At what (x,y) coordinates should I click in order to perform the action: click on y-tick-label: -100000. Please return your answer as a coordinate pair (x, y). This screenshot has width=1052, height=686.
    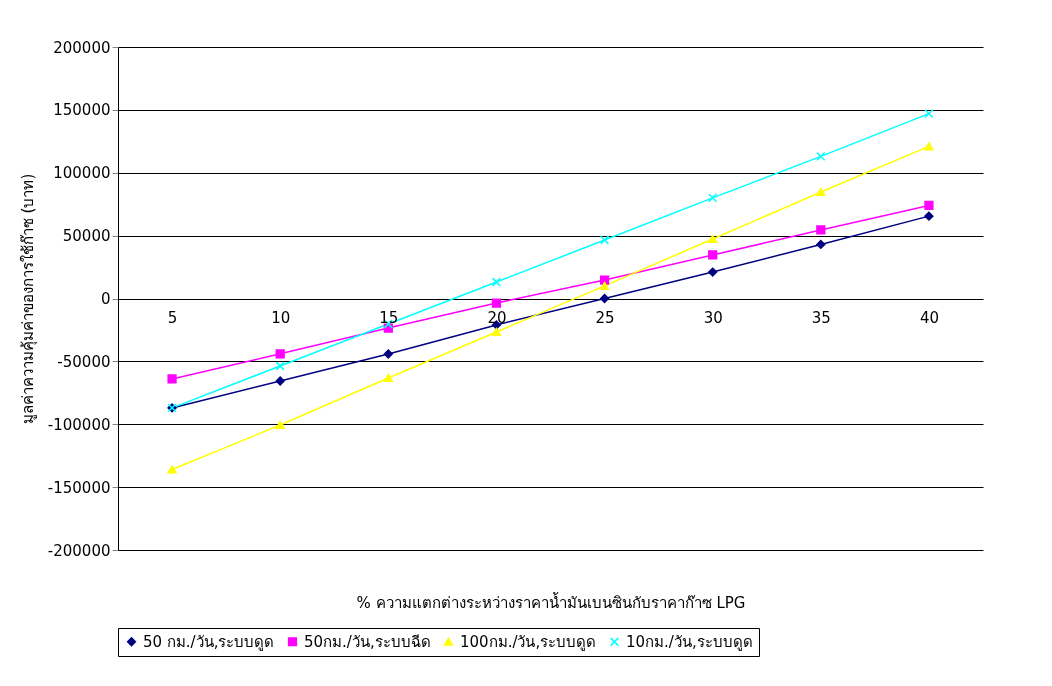
    Looking at the image, I should click on (79, 424).